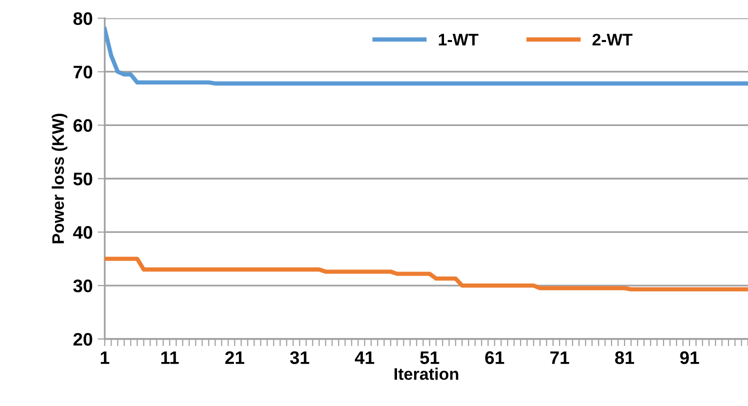 The width and height of the screenshot is (748, 406). I want to click on y-tick-label: 30, so click(82, 285).